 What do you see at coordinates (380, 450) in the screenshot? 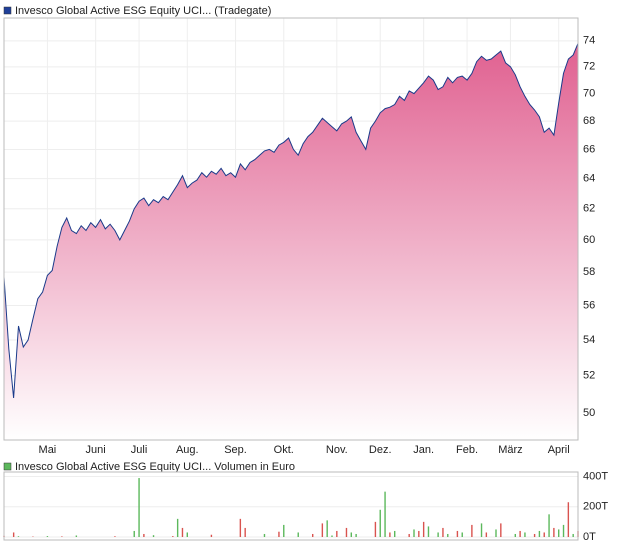
I see `x-tick-label: Dez.` at bounding box center [380, 450].